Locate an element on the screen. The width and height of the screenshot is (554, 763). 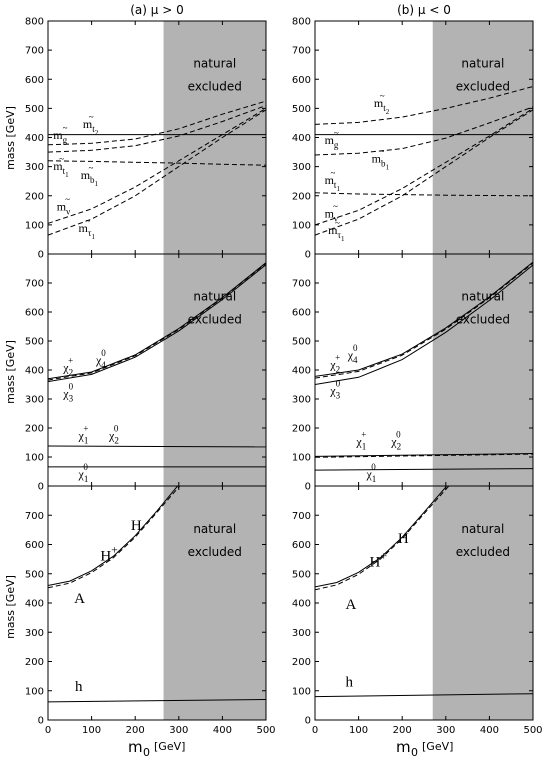
y-tick-label: 0 is located at coordinates (308, 487).